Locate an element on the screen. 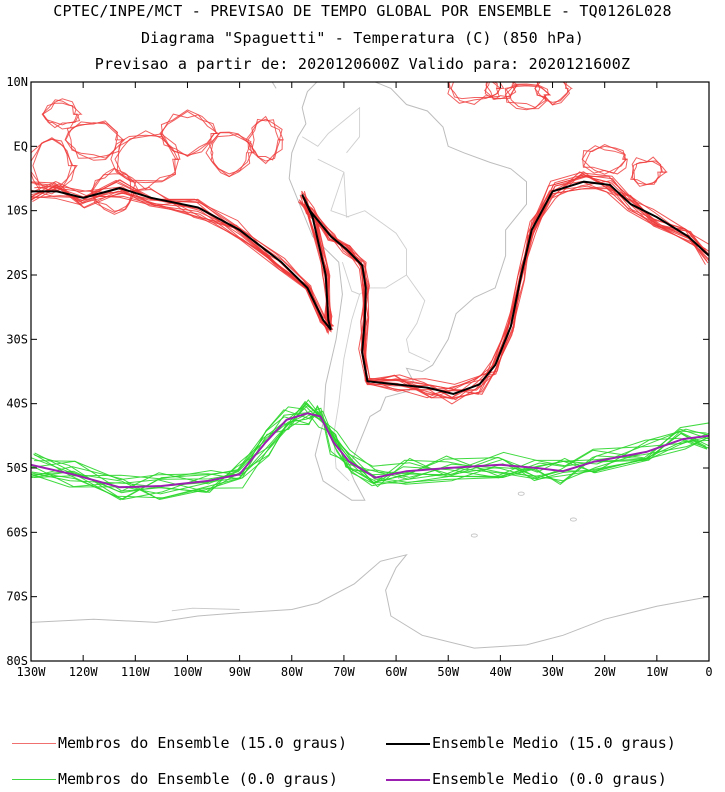 Image resolution: width=725 pixels, height=792 pixels. x-tick-label: 80W is located at coordinates (292, 672).